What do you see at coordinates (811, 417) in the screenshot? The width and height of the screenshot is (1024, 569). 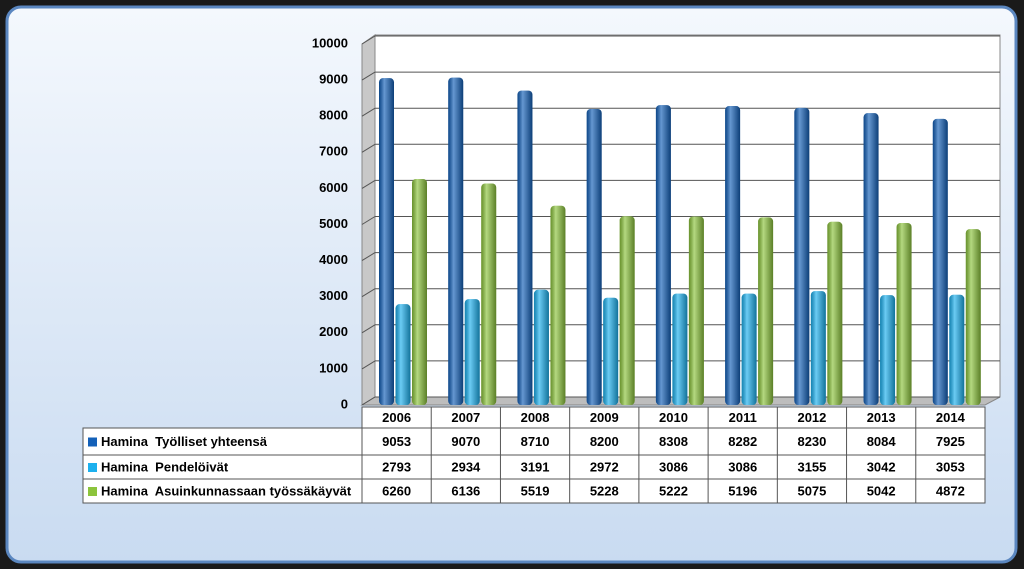 I see `x-tick-label: 2012` at bounding box center [811, 417].